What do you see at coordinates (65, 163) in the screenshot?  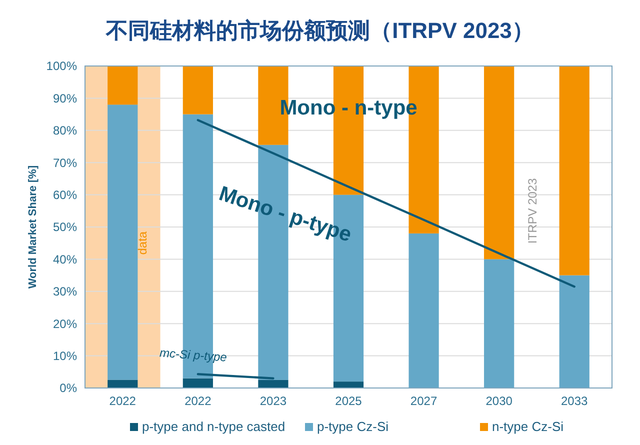 I see `y-tick-label: 70%` at bounding box center [65, 163].